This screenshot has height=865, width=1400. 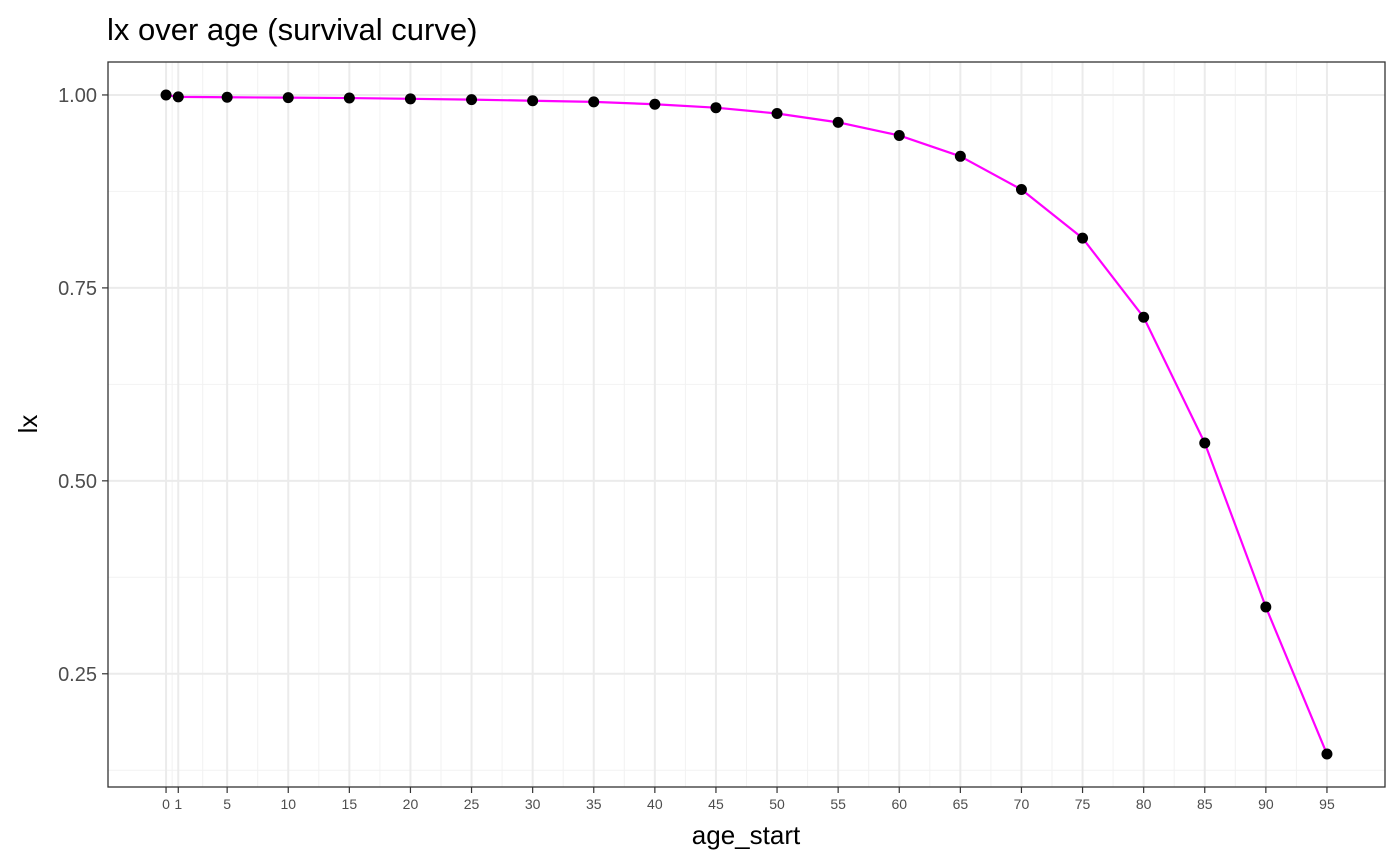 What do you see at coordinates (77, 96) in the screenshot?
I see `y-tick-label: 1.00` at bounding box center [77, 96].